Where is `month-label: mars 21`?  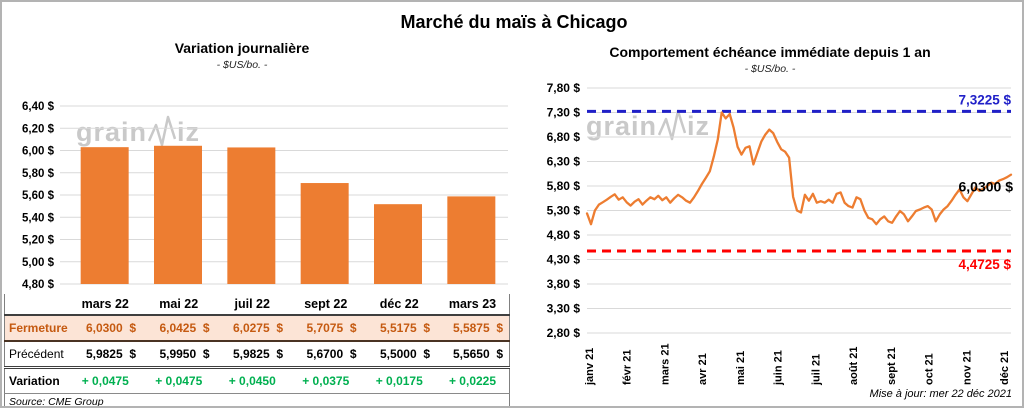 month-label: mars 21 is located at coordinates (665, 364).